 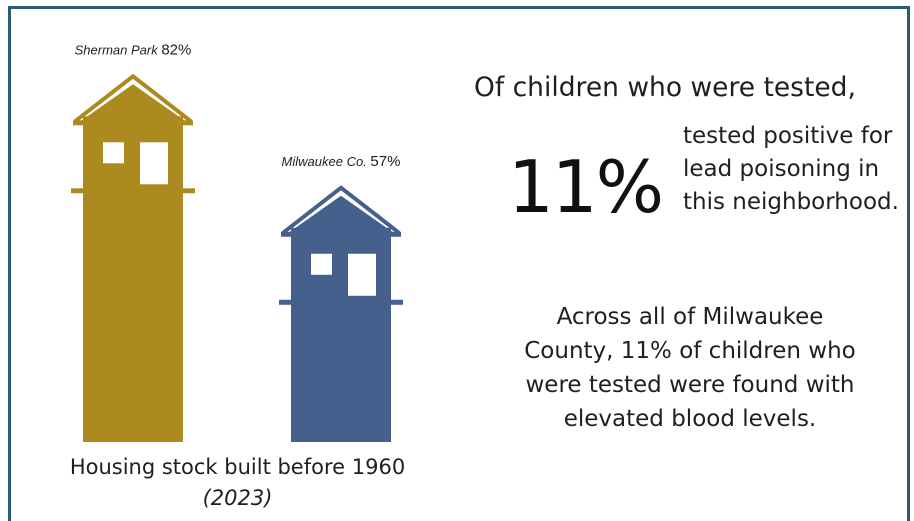 What do you see at coordinates (326, 161) in the screenshot?
I see `category-label: Milwaukee Co.` at bounding box center [326, 161].